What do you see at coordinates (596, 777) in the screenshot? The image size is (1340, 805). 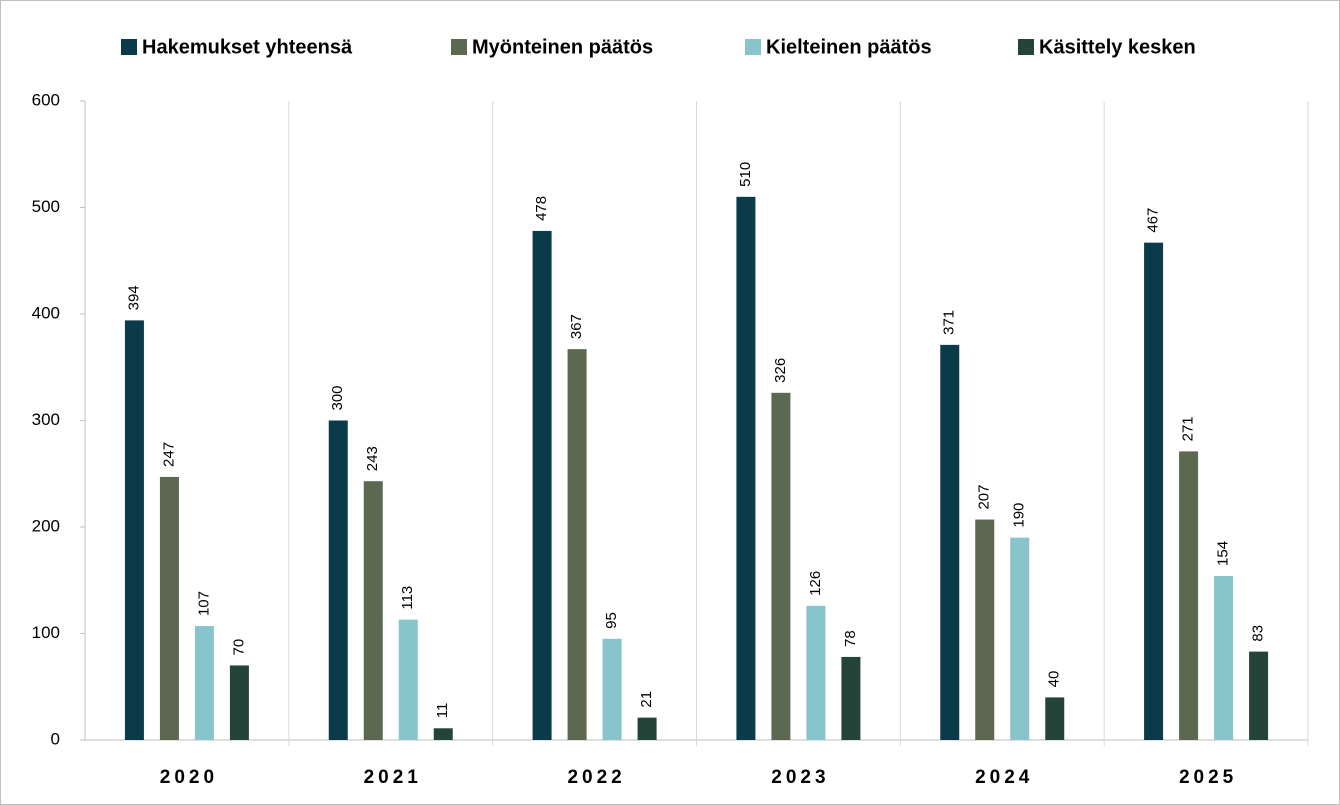 I see `x-tick-label: 2022` at bounding box center [596, 777].